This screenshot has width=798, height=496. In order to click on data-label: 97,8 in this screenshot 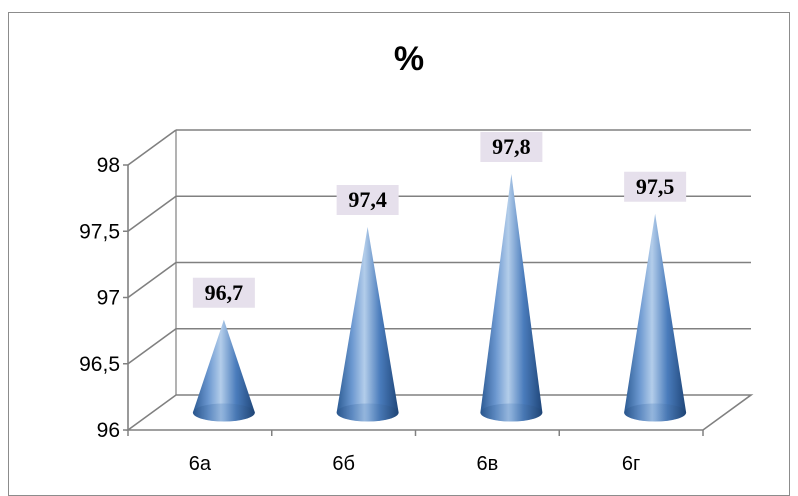, I will do `click(511, 146)`.